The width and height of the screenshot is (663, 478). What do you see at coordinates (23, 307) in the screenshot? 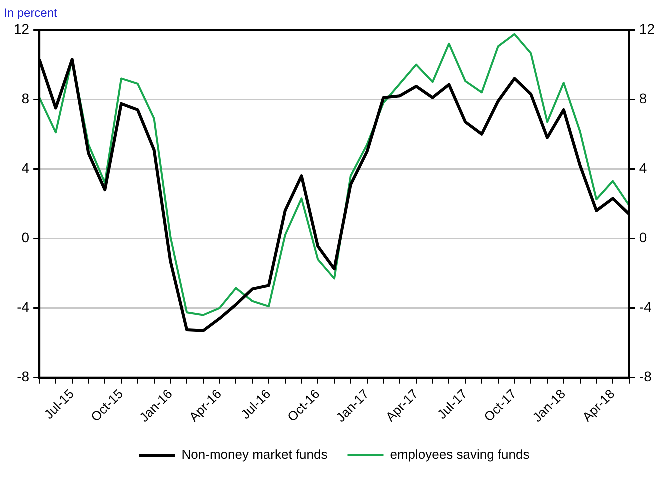
I see `y-tick-label: -4` at bounding box center [23, 307].